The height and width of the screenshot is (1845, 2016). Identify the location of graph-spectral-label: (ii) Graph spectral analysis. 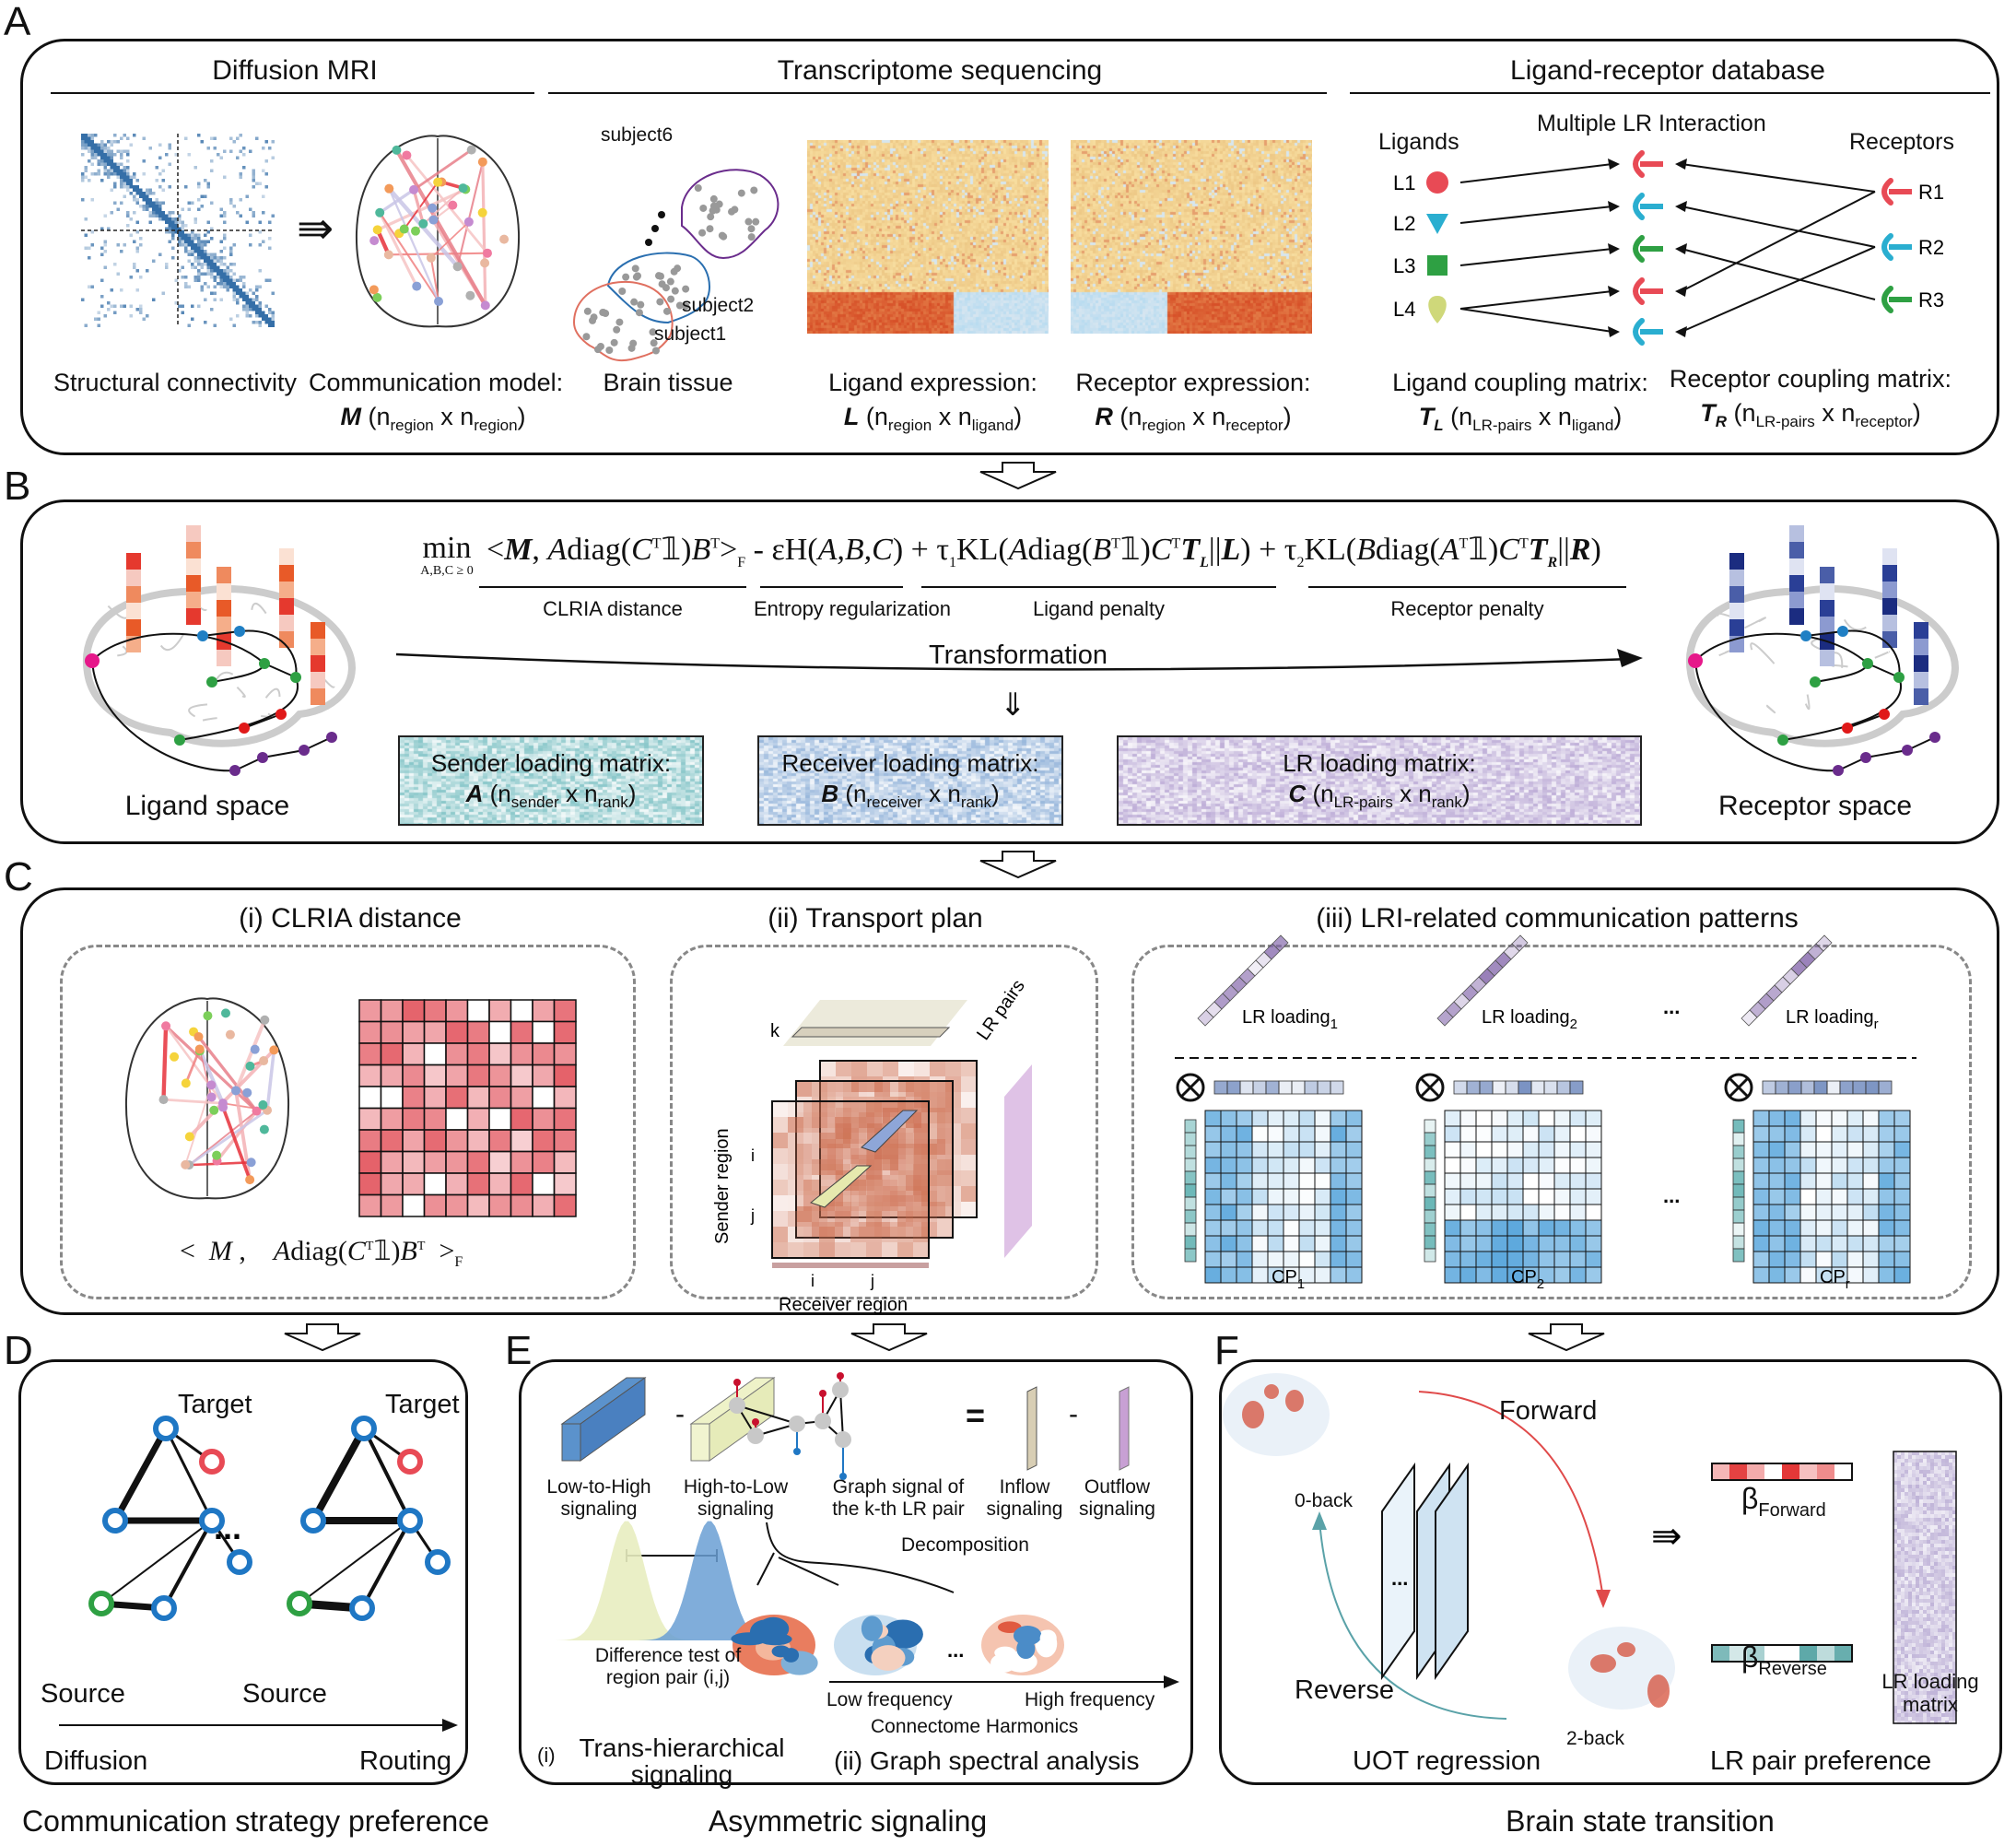
(987, 1760).